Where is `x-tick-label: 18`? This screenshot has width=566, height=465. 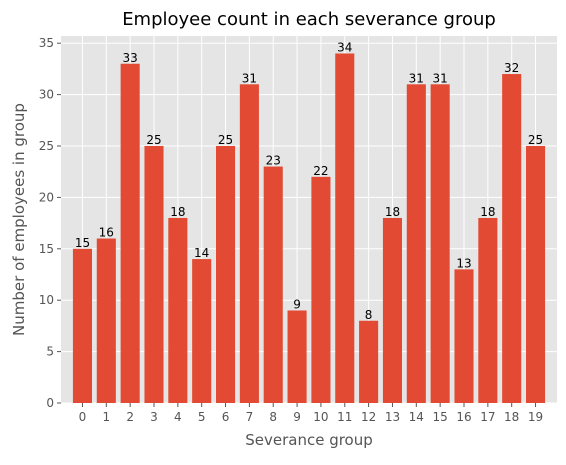 x-tick-label: 18 is located at coordinates (511, 417).